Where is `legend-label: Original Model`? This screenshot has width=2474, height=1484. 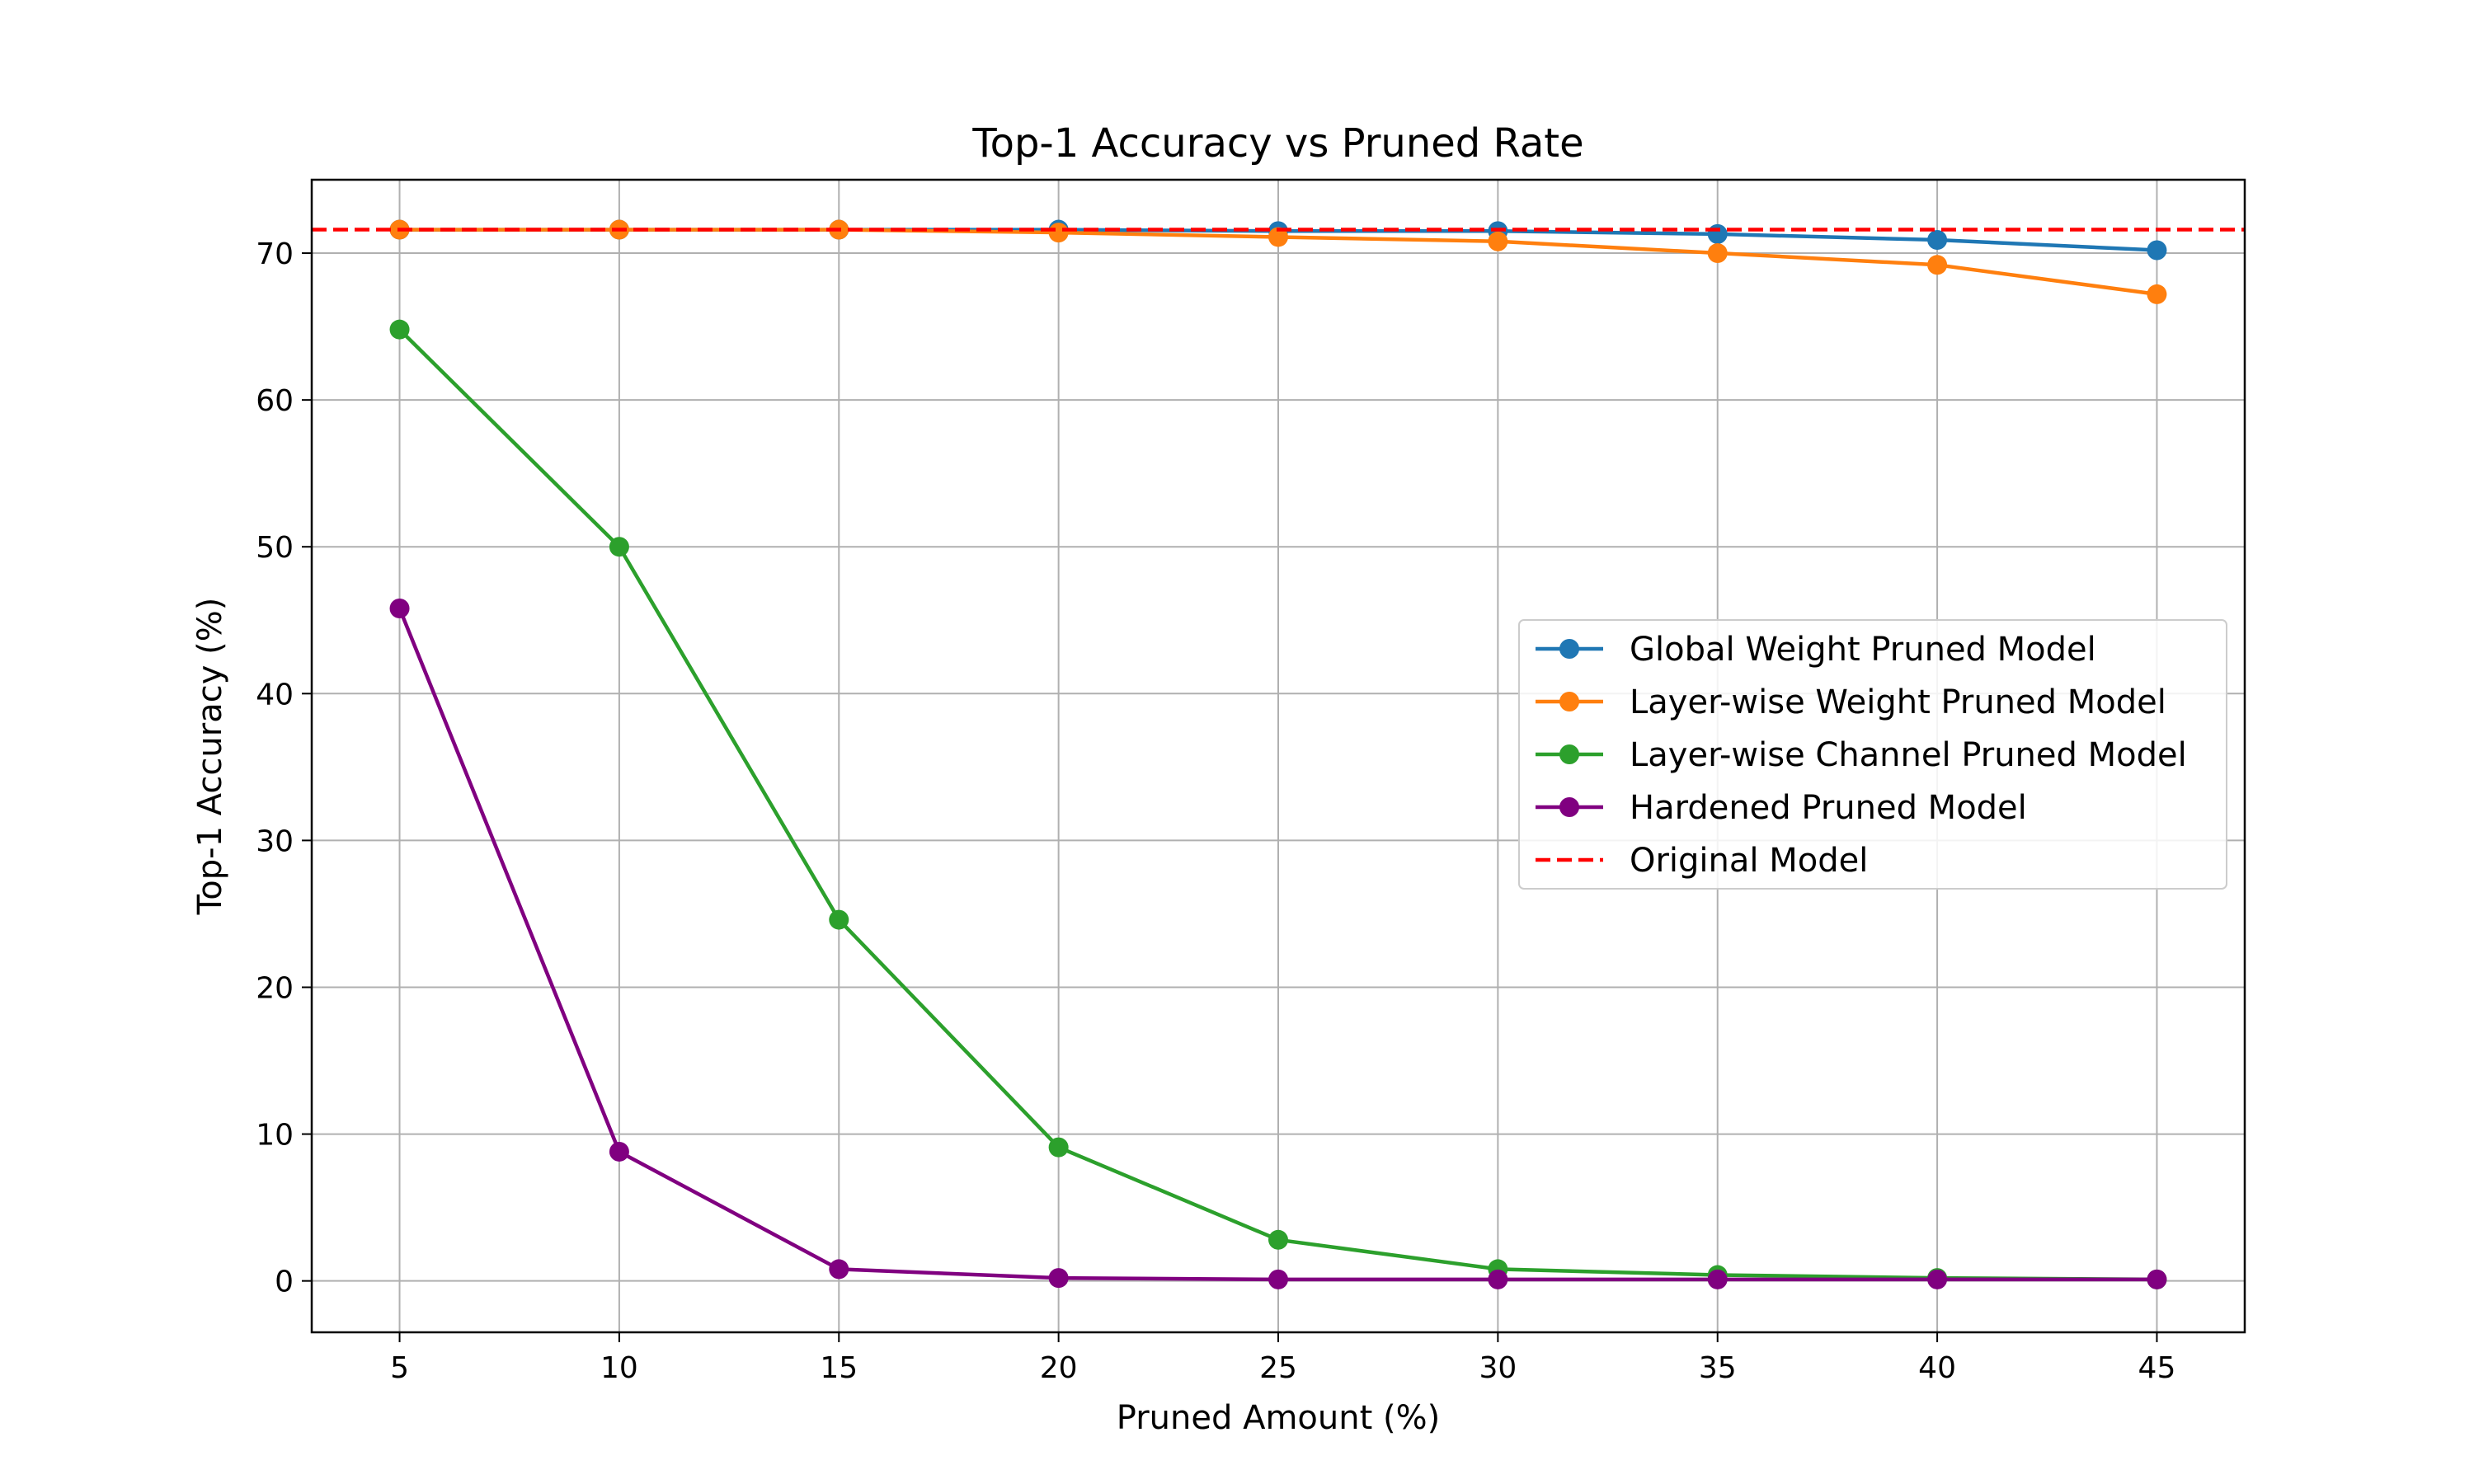
legend-label: Original Model is located at coordinates (1749, 861).